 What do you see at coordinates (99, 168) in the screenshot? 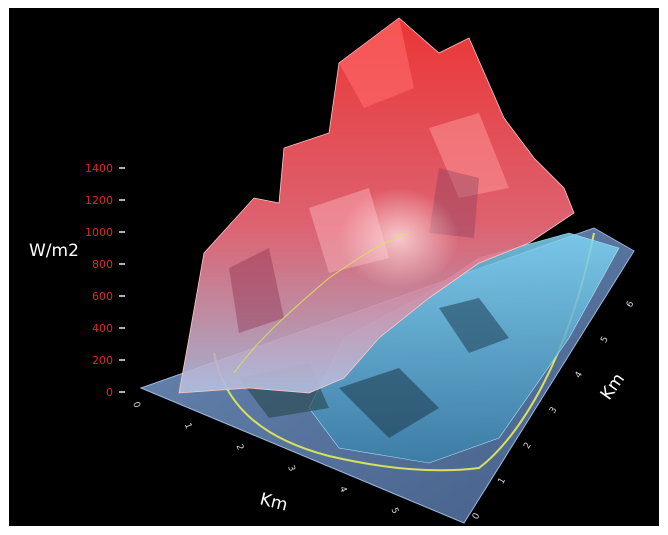
I see `y-tick-label: 1400` at bounding box center [99, 168].